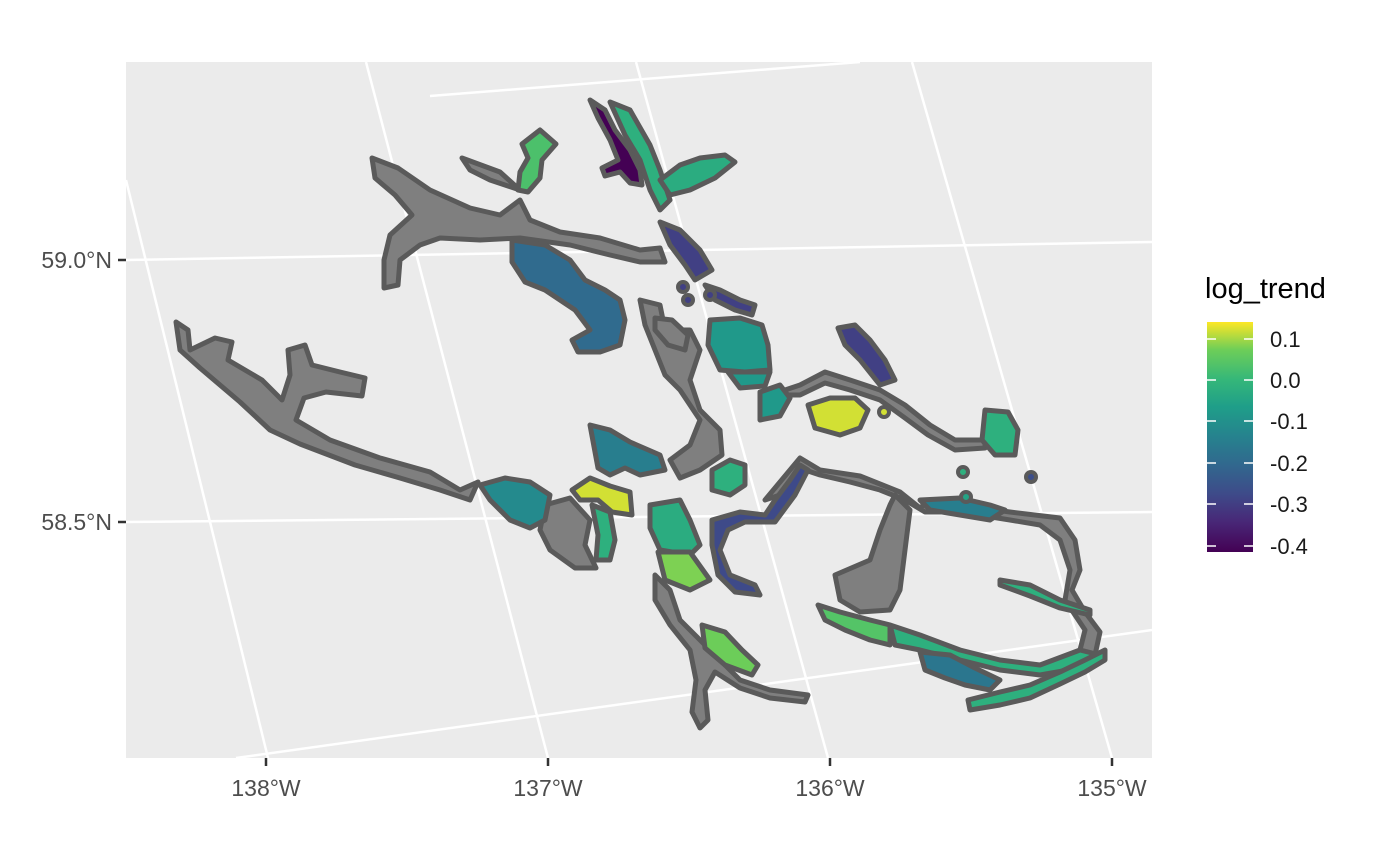  What do you see at coordinates (730, 650) in the screenshot?
I see `region-south-yellowgreen` at bounding box center [730, 650].